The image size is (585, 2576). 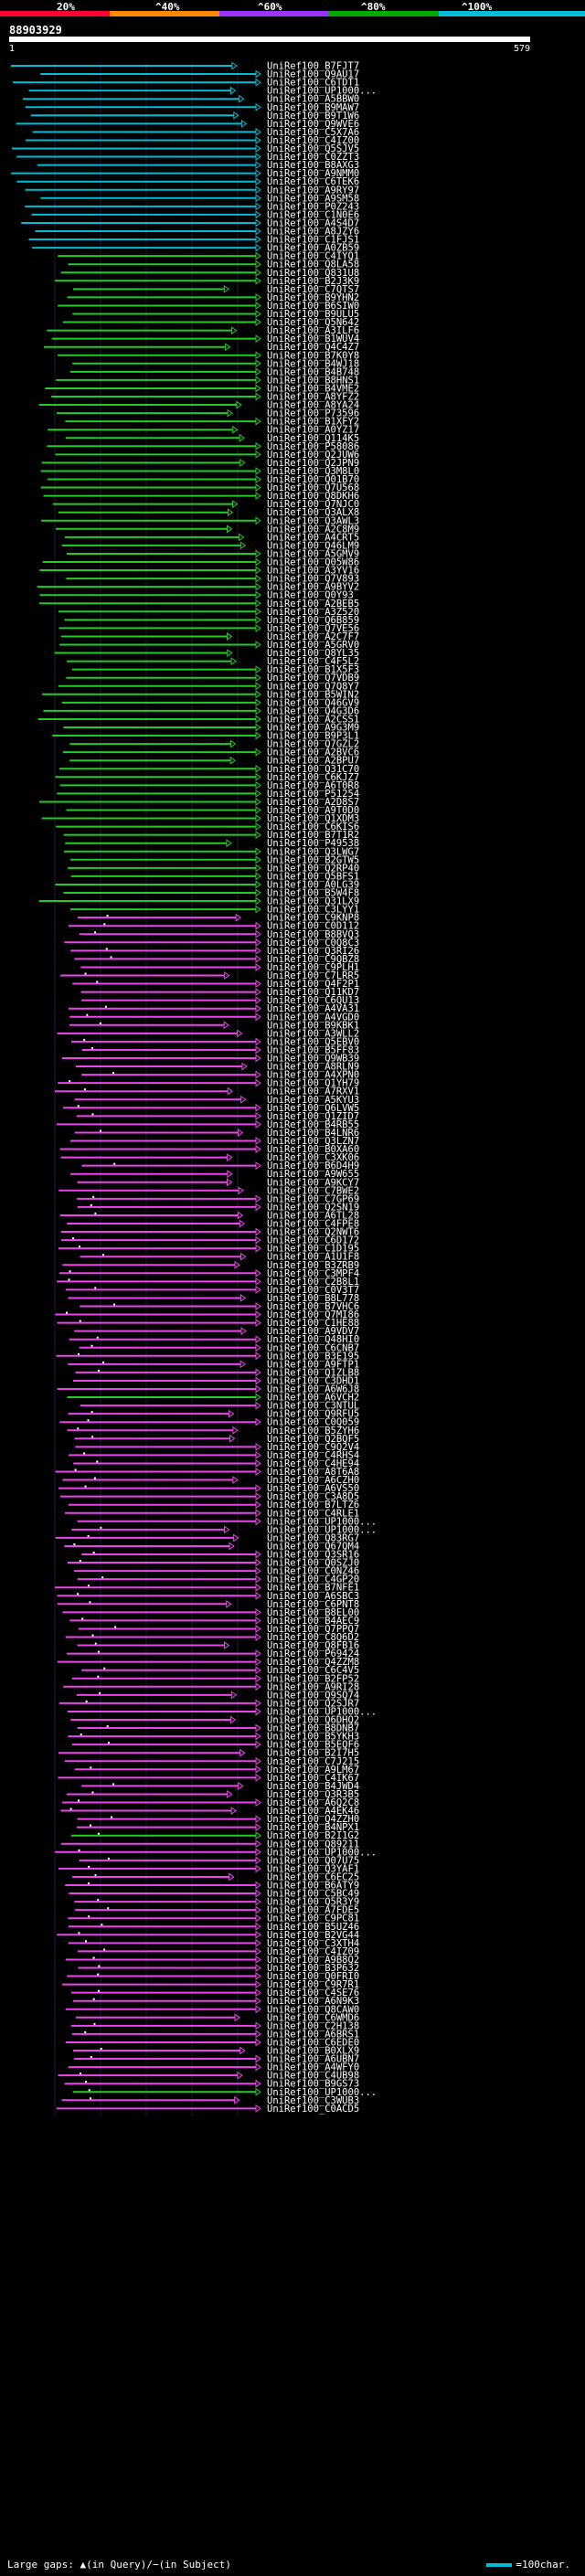 I want to click on hit-label: UniRef100_A9G3M9, so click(x=313, y=728).